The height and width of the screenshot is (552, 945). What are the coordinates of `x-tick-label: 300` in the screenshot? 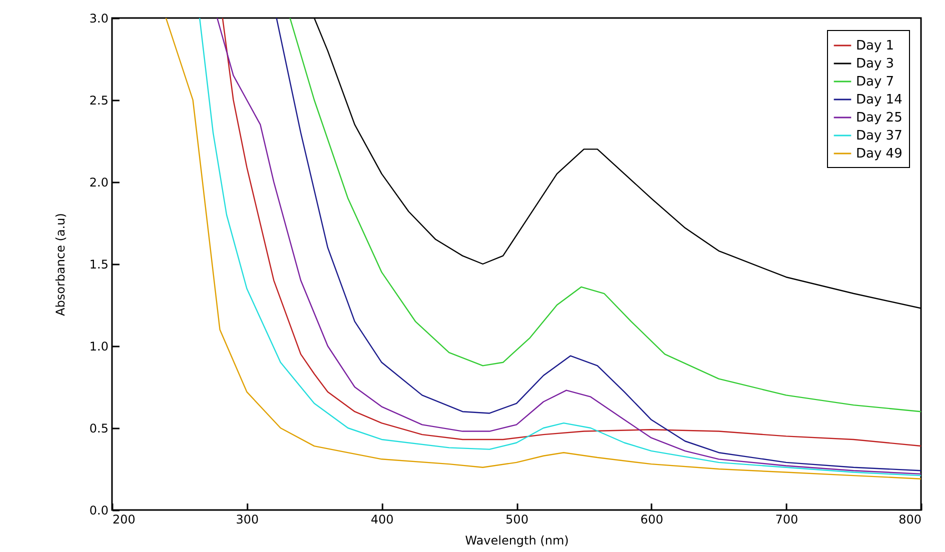 It's located at (247, 519).